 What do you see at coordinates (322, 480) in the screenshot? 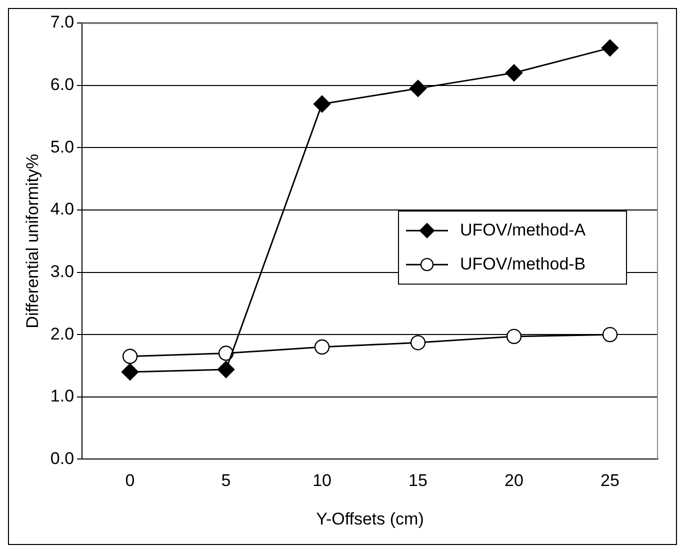
I see `x-tick-label: 10` at bounding box center [322, 480].